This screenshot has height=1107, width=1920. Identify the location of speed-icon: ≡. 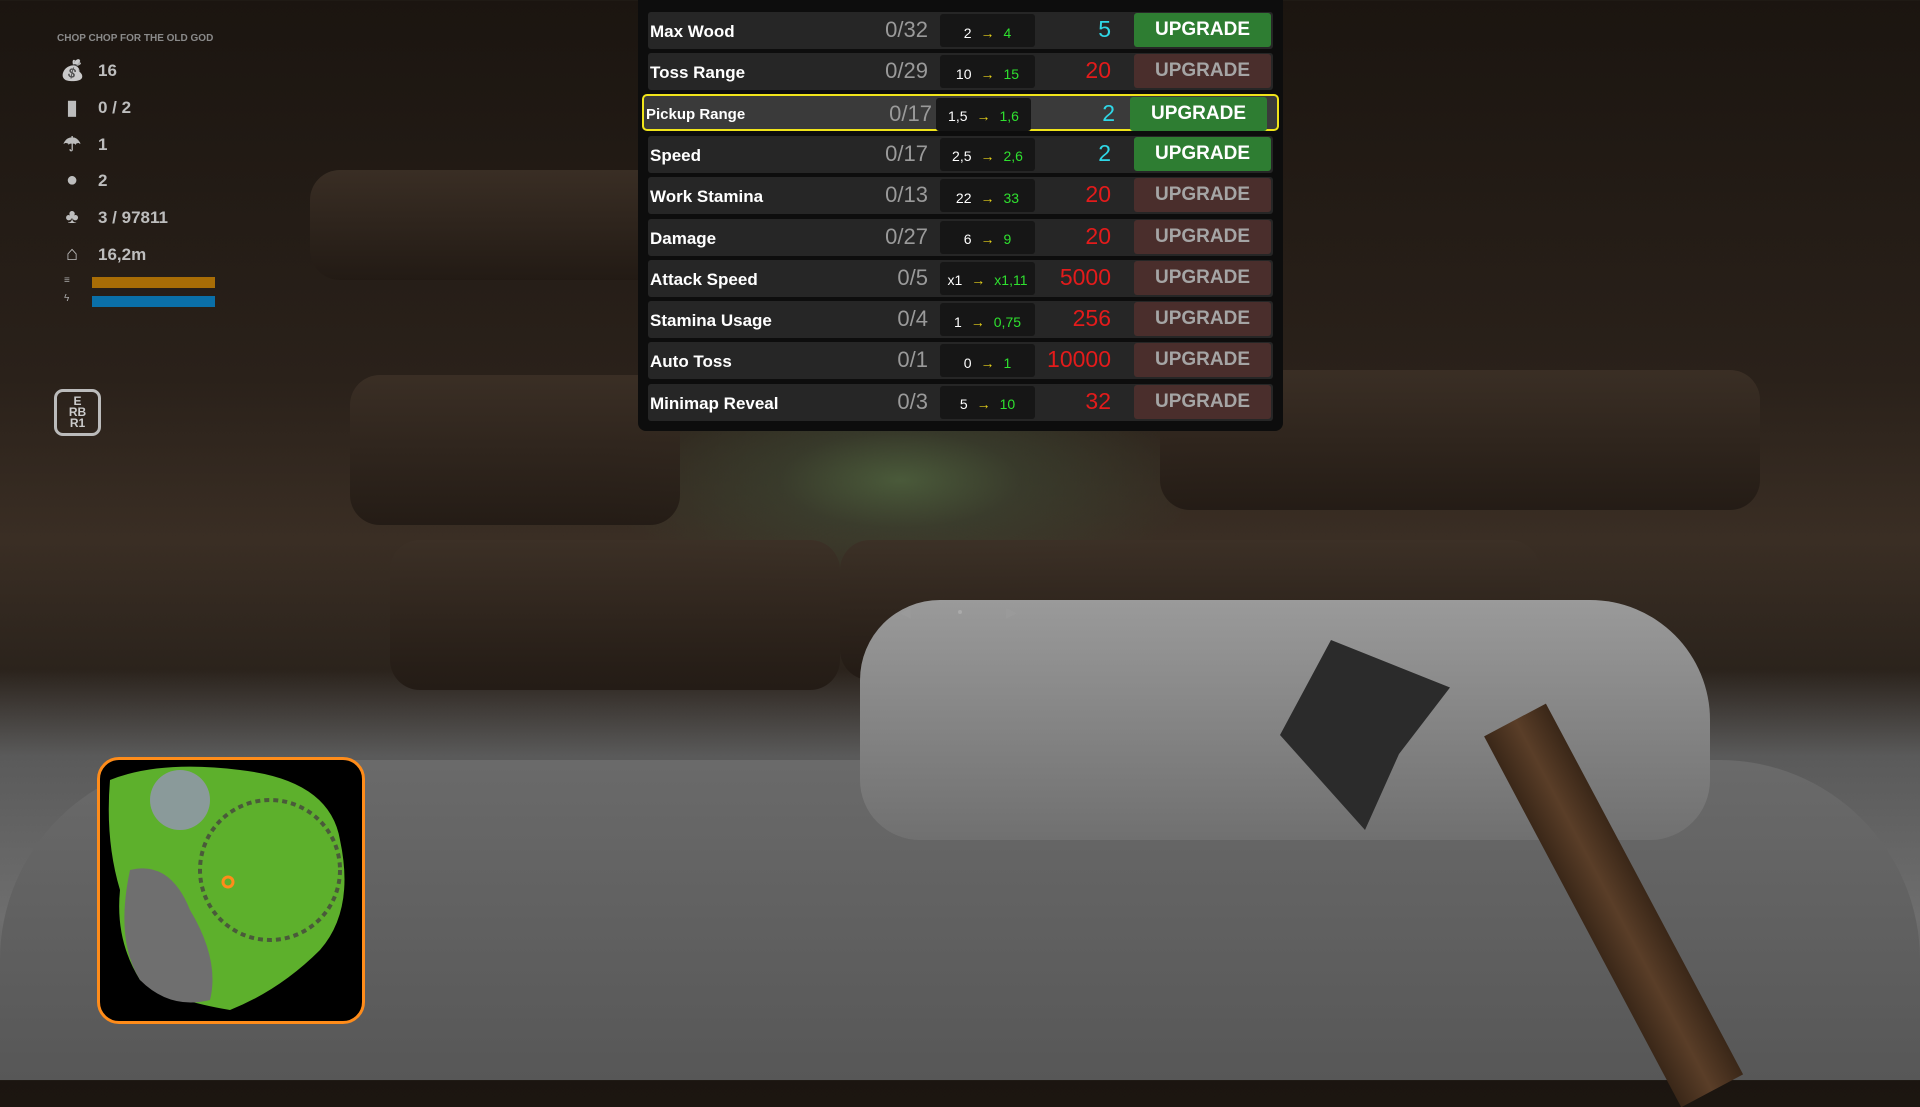
(67, 280).